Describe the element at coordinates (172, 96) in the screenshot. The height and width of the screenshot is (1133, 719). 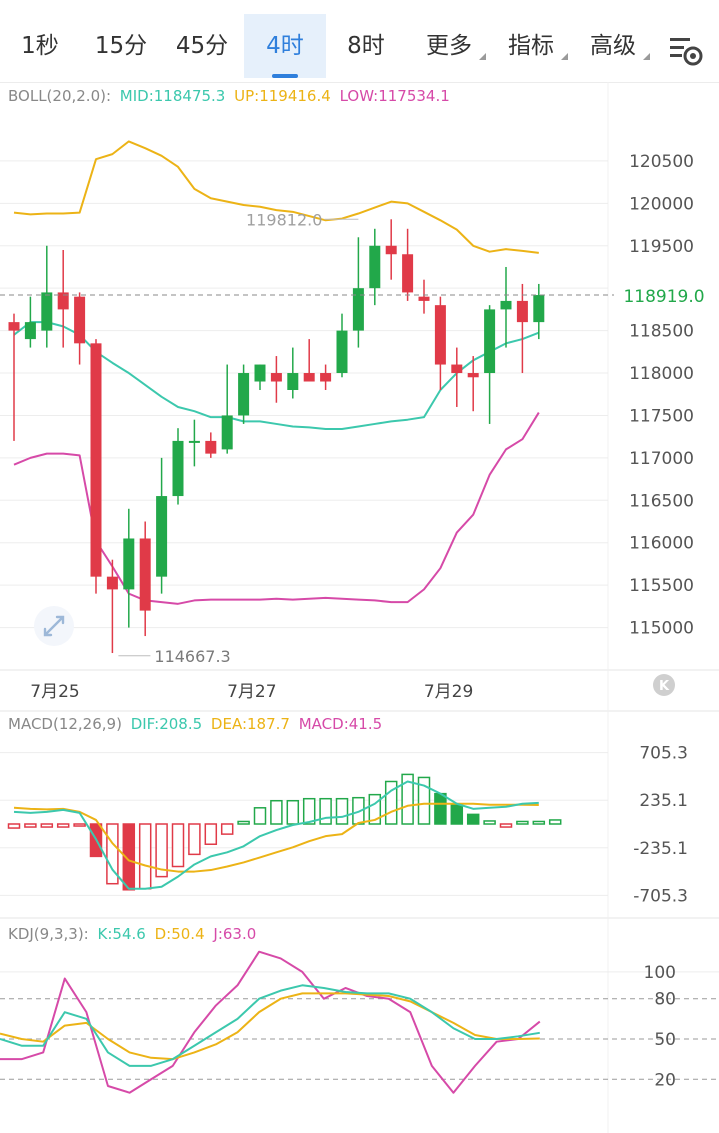
I see `boll-mid-value: MID:118475.3` at that location.